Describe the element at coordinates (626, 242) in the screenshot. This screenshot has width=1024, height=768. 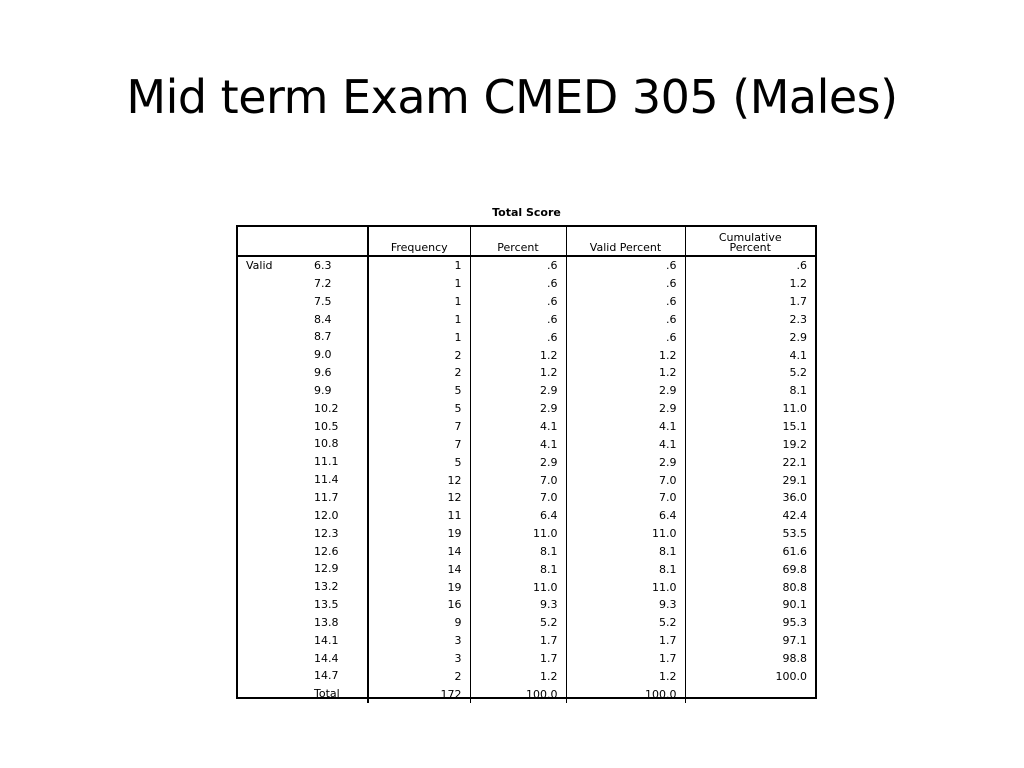
I see `header-valid-percent: Valid Percent` at that location.